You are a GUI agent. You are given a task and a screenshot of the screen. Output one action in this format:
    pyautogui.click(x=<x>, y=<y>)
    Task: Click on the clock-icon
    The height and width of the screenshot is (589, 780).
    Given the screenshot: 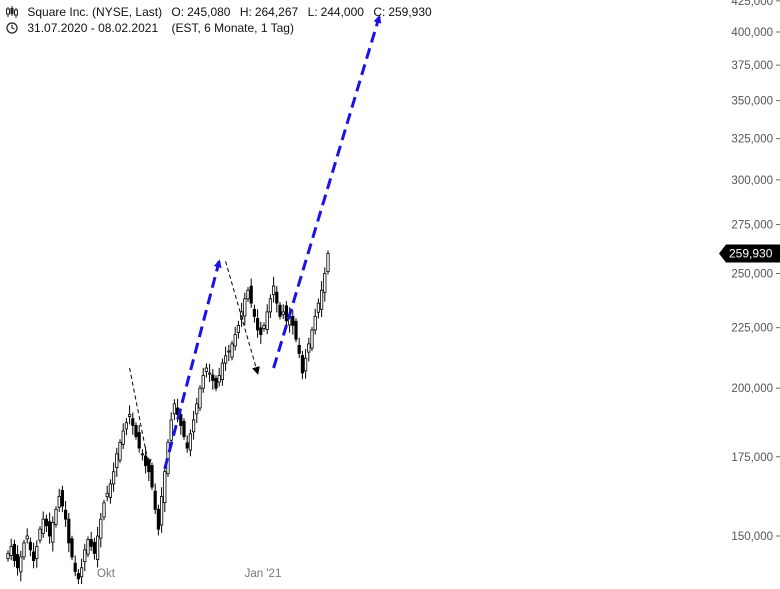 What is the action you would take?
    pyautogui.click(x=12, y=28)
    